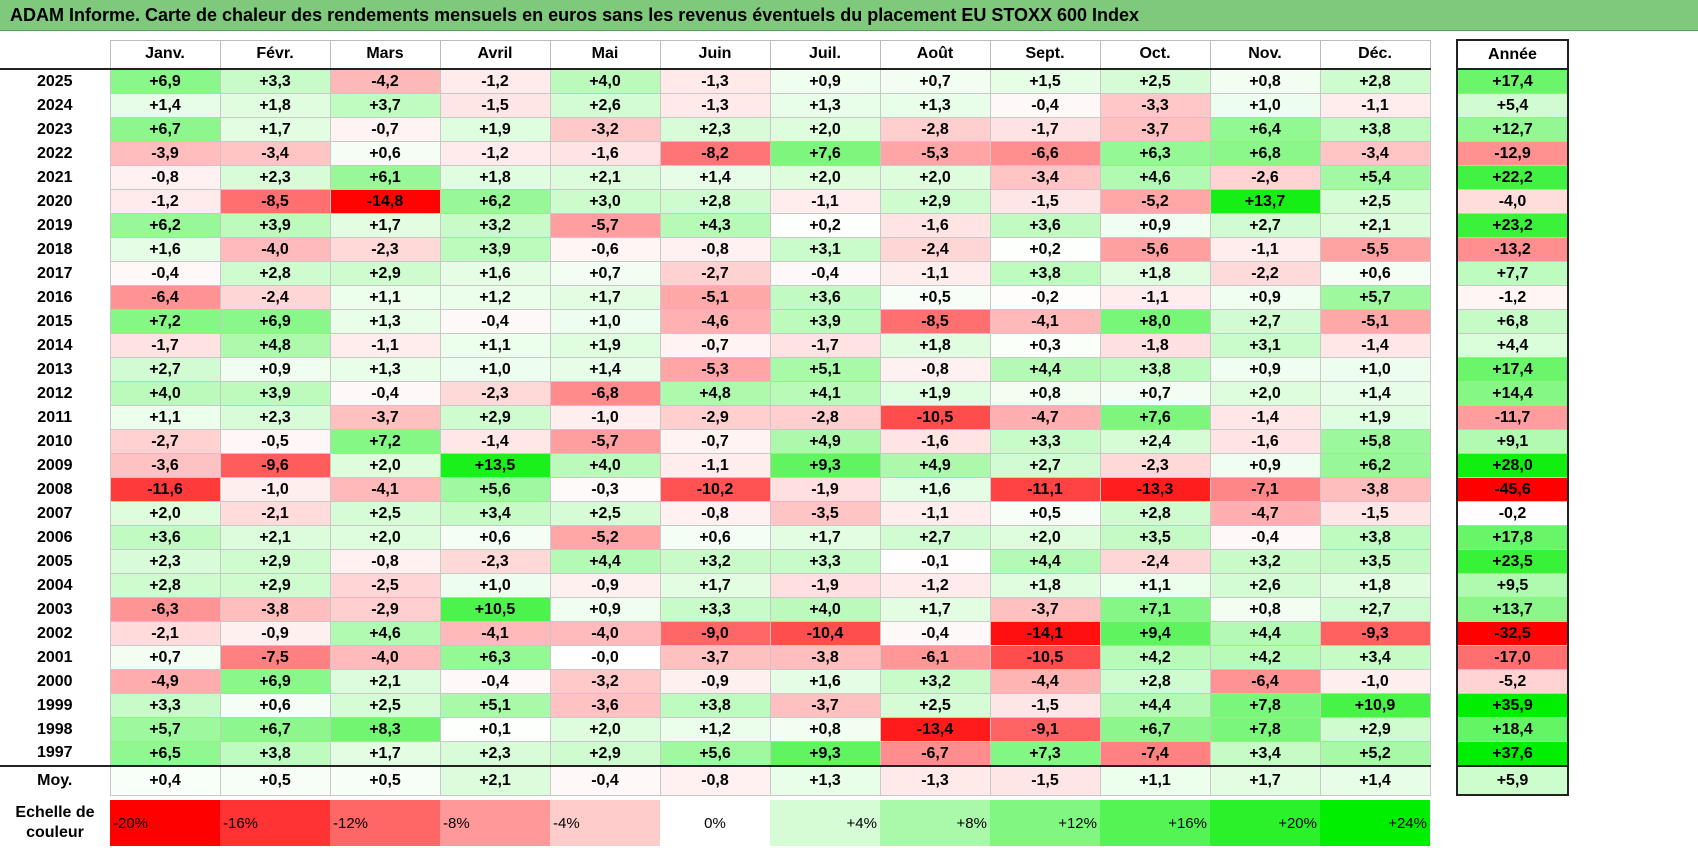 Image resolution: width=1698 pixels, height=848 pixels. What do you see at coordinates (1512, 609) in the screenshot?
I see `annual-cell: +13,7` at bounding box center [1512, 609].